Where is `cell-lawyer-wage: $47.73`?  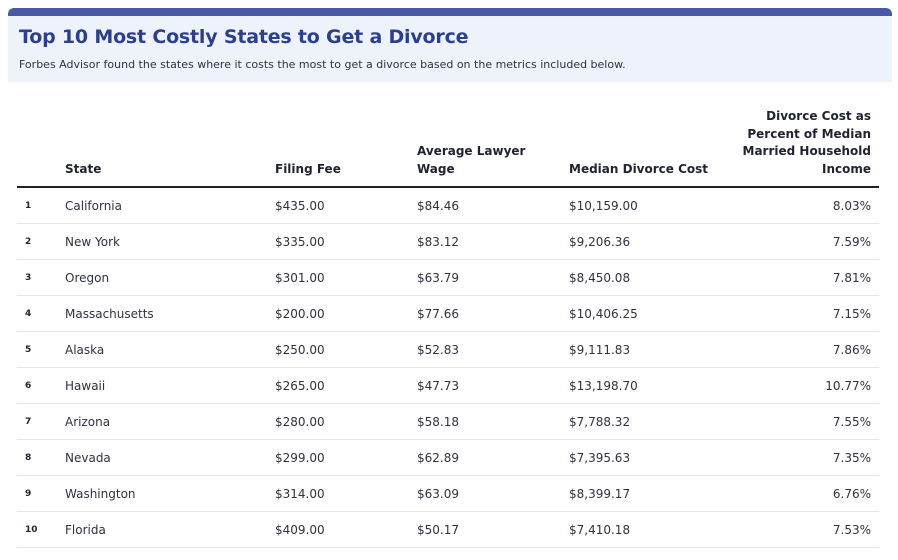 cell-lawyer-wage: $47.73 is located at coordinates (493, 385).